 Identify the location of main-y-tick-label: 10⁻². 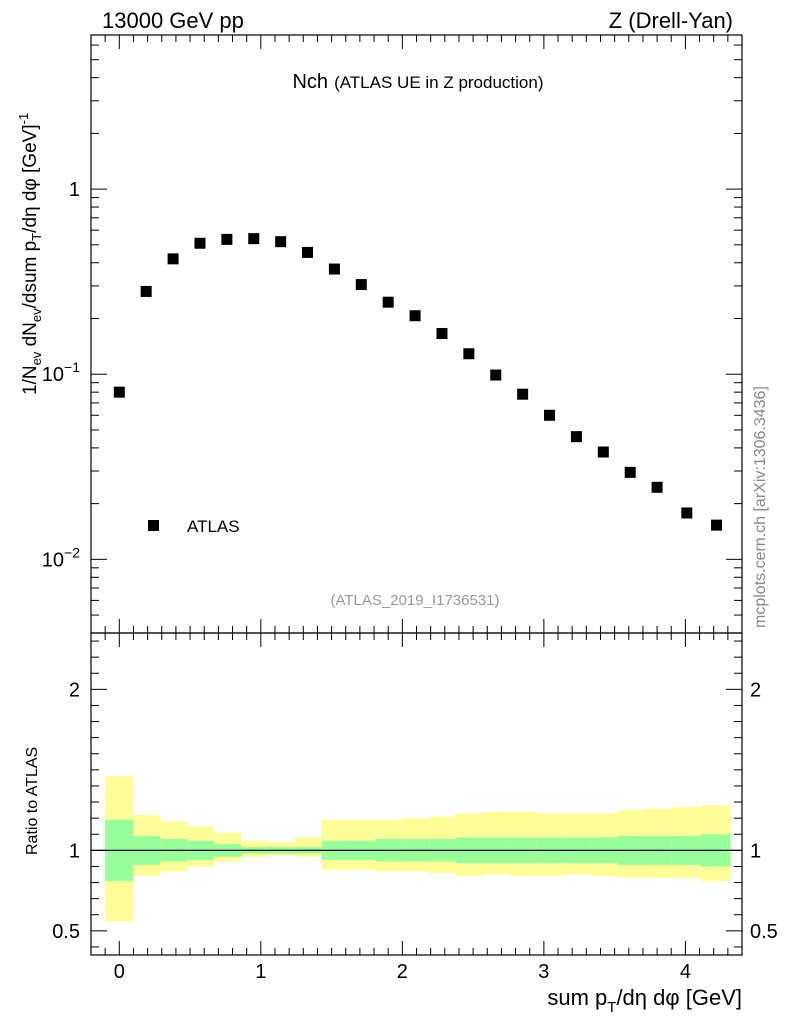
(61, 557).